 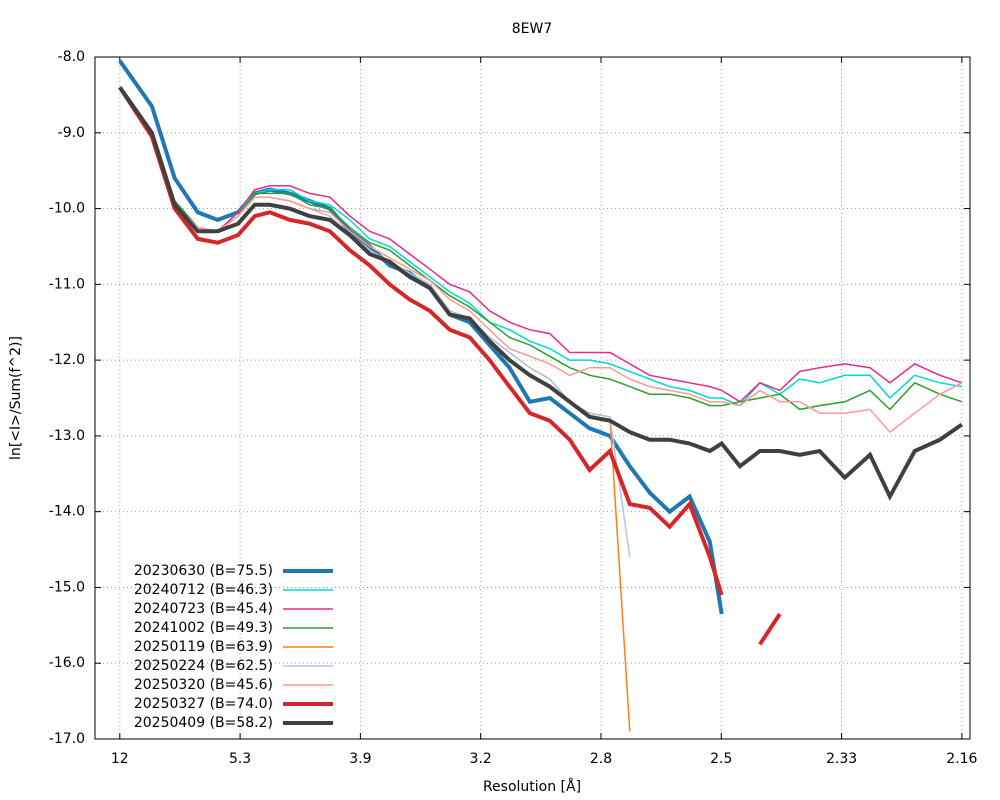 I want to click on x-tick-label: 12, so click(x=120, y=759).